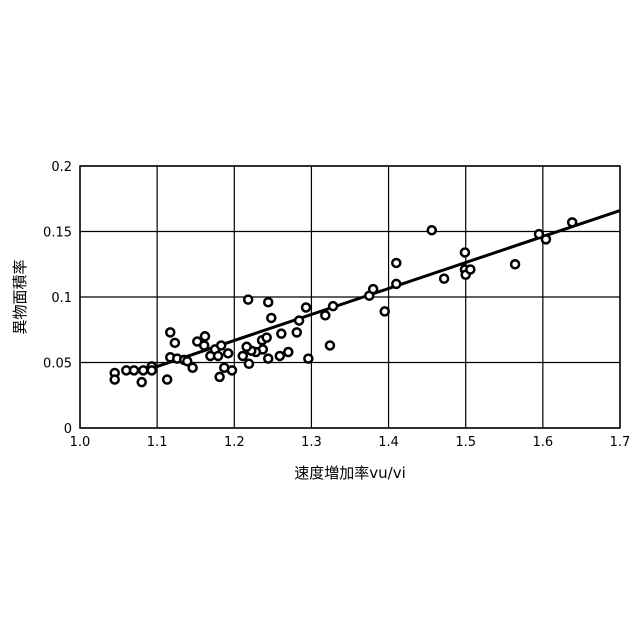 Image resolution: width=640 pixels, height=640 pixels. I want to click on y-tick-label: 0.2, so click(61, 167).